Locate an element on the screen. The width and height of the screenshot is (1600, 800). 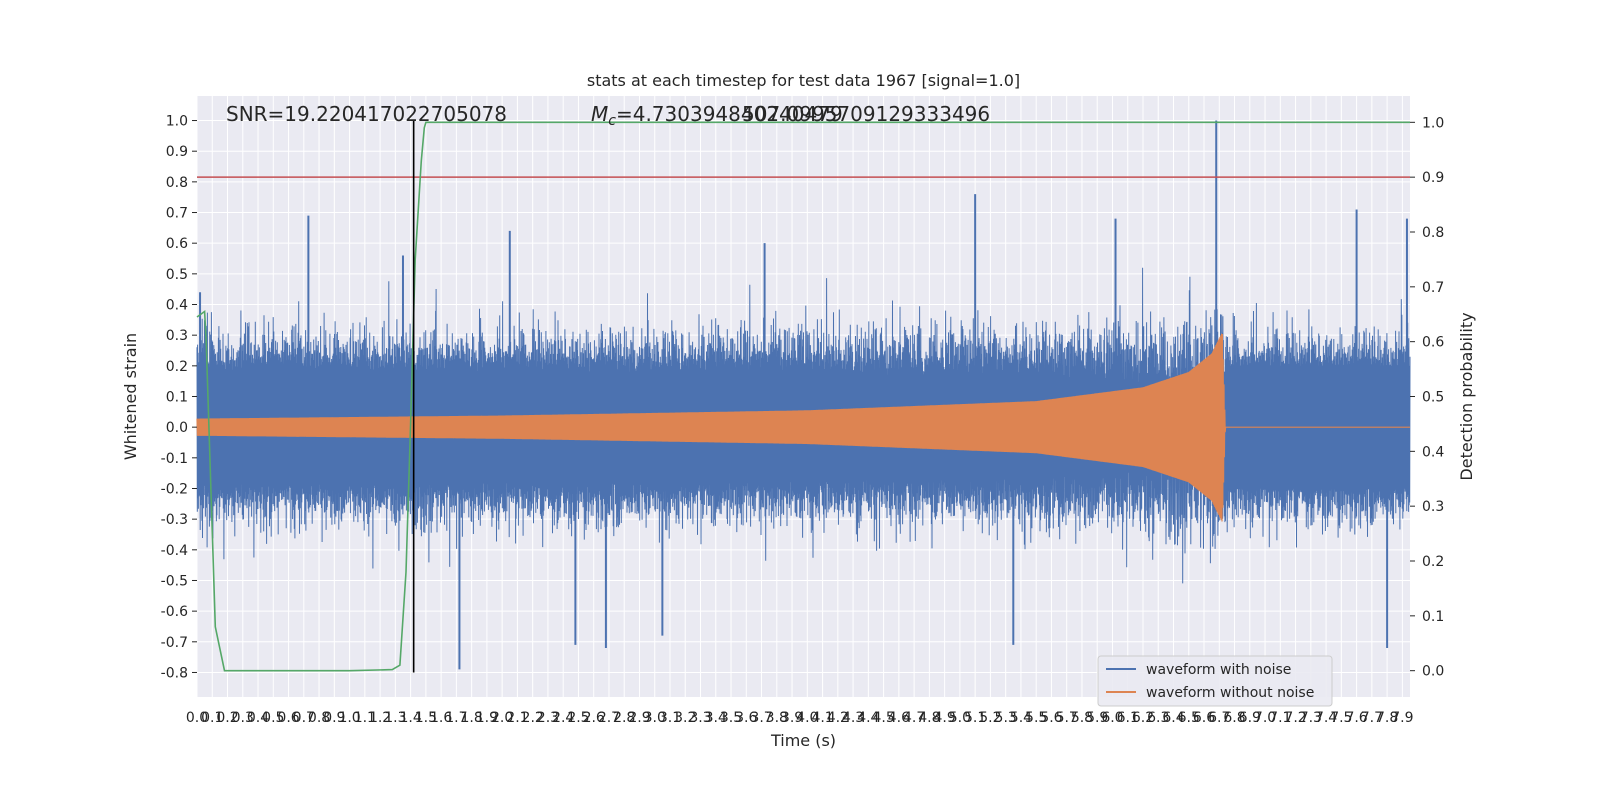
x-axis-label: Time (s) is located at coordinates (803, 740).